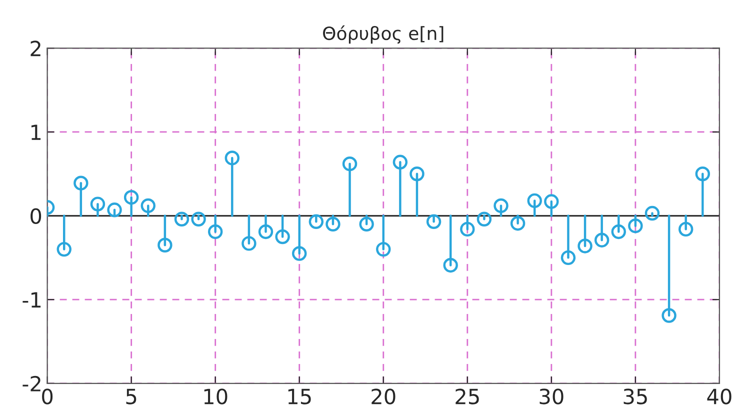 This screenshot has width=751, height=419. I want to click on x-tick-label: 40, so click(719, 396).